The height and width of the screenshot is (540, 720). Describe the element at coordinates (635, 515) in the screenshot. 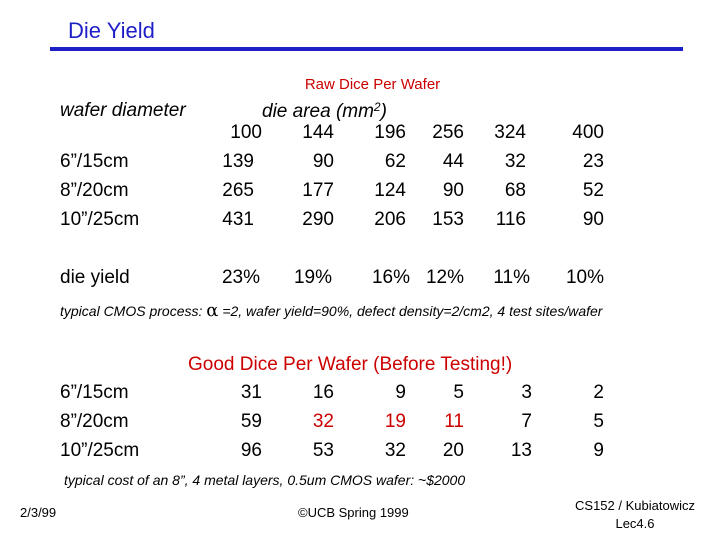

I see `footer-course: CS152 / Kubiatowicz Lec4.6` at that location.